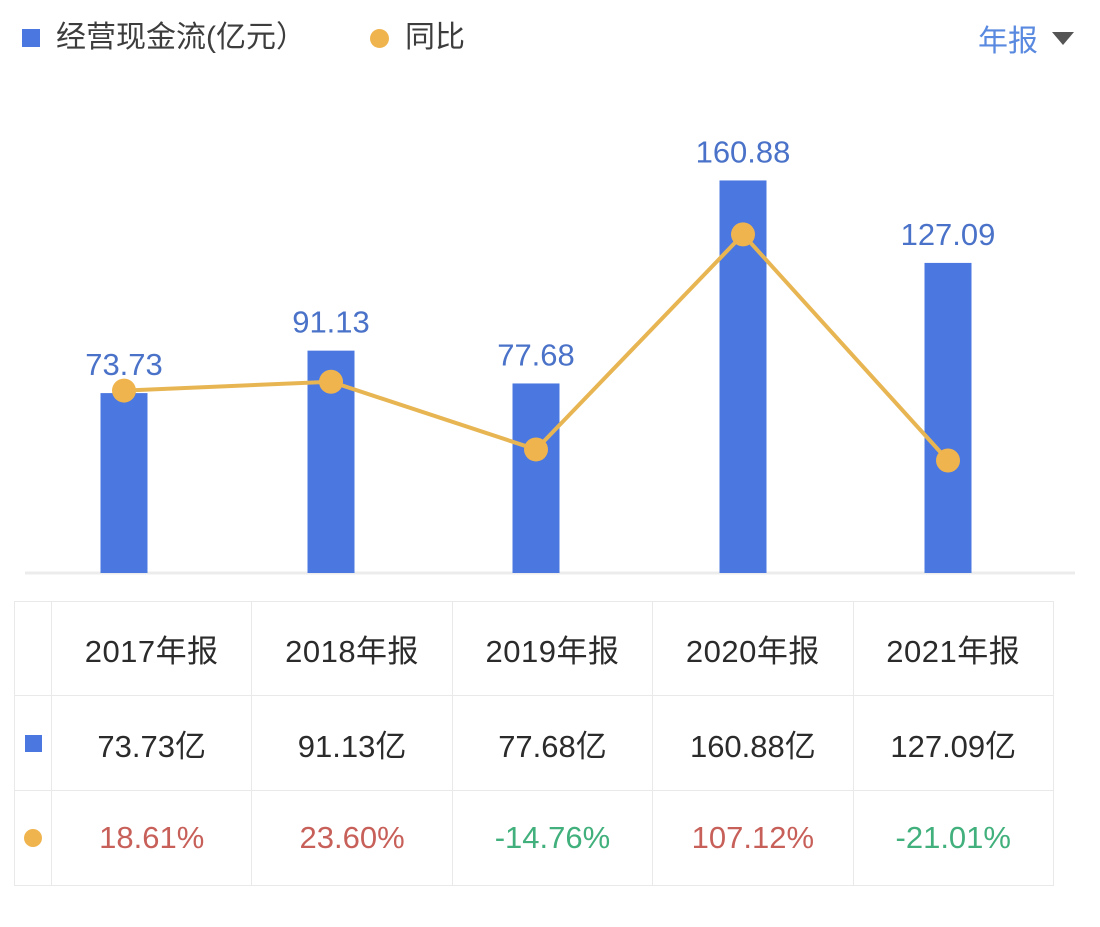  I want to click on table-cell: 18.61%, so click(151, 838).